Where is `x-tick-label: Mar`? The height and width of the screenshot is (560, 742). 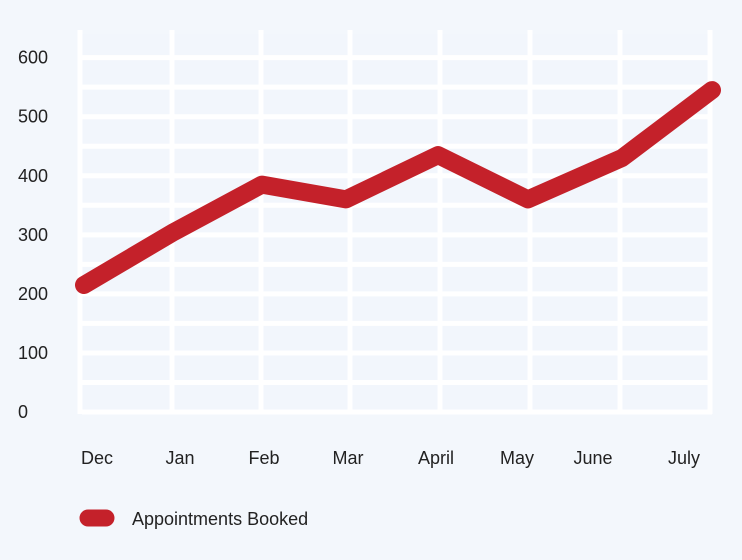 x-tick-label: Mar is located at coordinates (348, 458).